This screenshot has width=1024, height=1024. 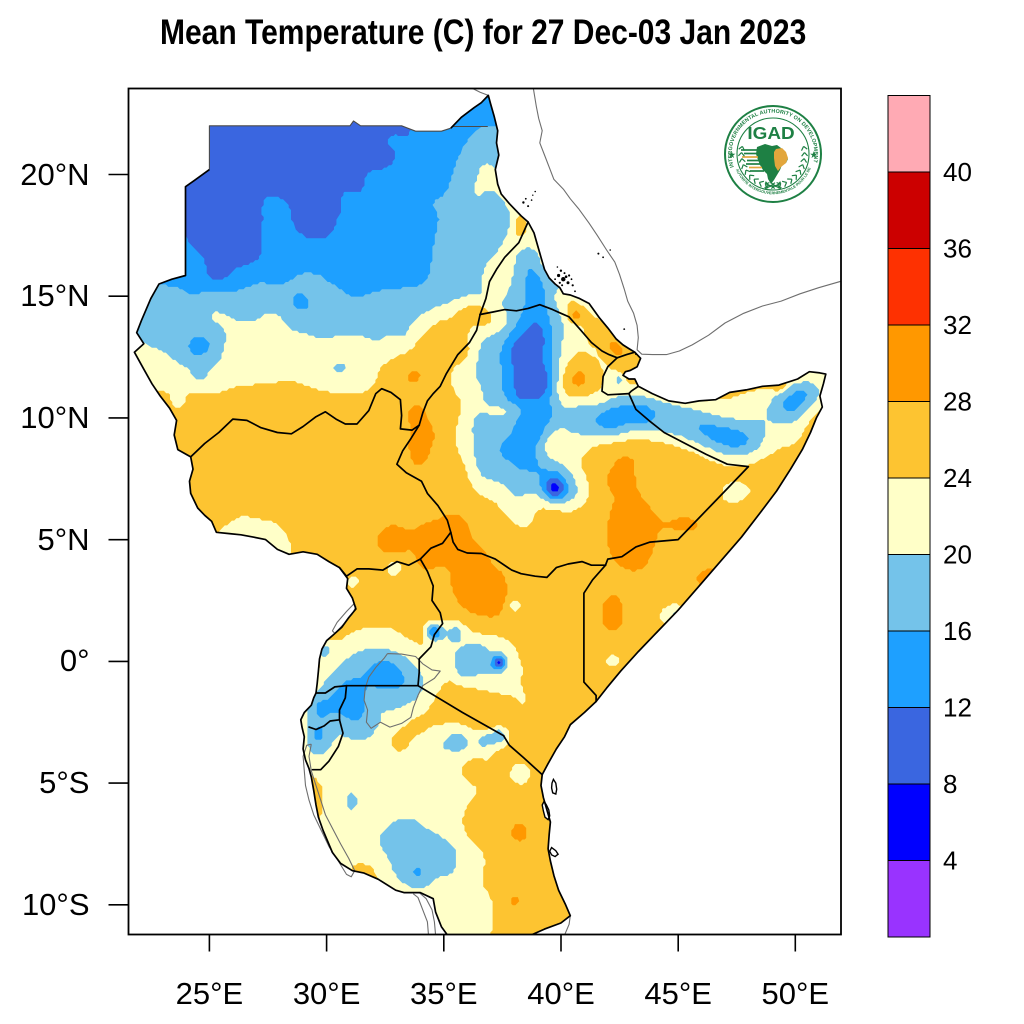 What do you see at coordinates (950, 861) in the screenshot?
I see `svg-text: 4` at bounding box center [950, 861].